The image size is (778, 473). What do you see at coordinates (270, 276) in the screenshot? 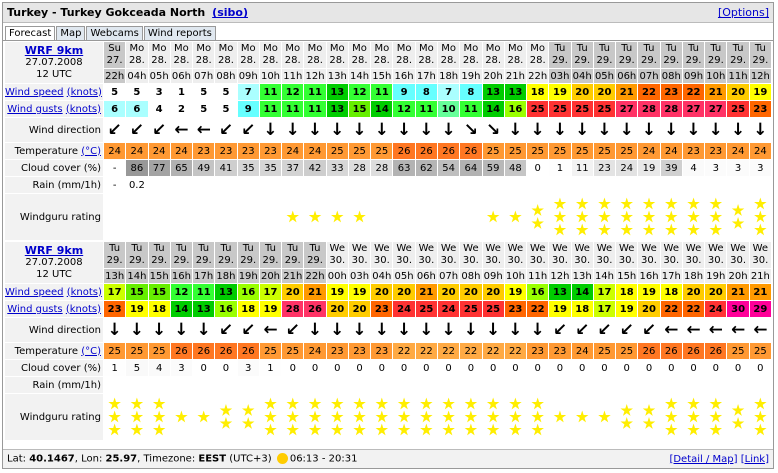
I see `hour-cell: 20h` at bounding box center [270, 276].